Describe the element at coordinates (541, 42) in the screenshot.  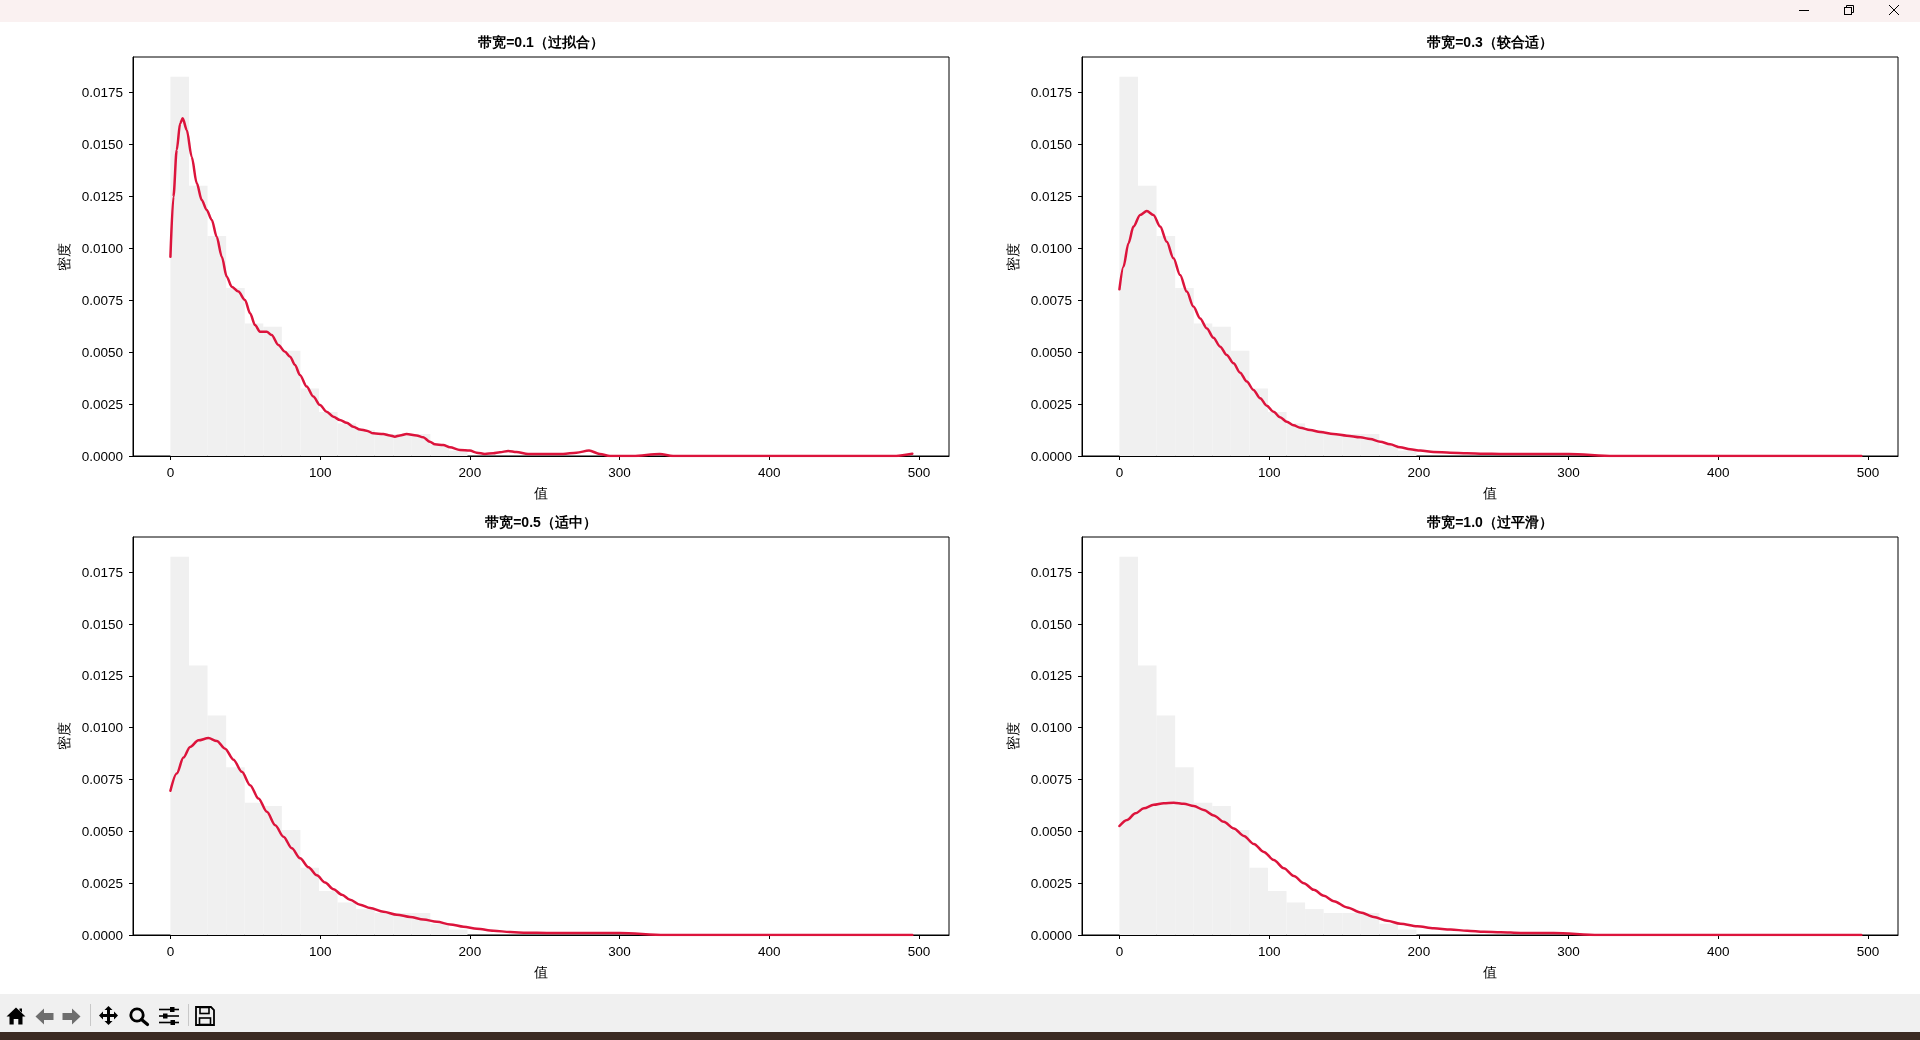
I see `chart-title: 带宽=0.1（过拟合）` at that location.